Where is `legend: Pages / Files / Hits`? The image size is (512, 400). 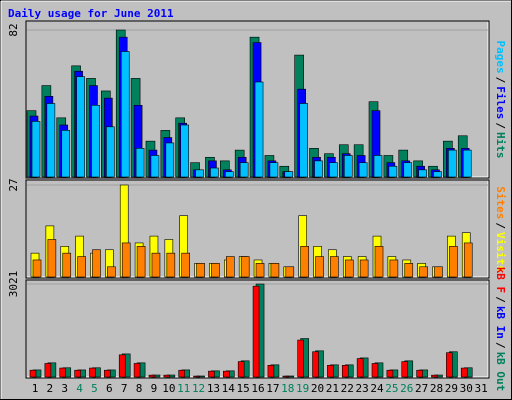
legend: Pages / Files / Hits is located at coordinates (500, 100).